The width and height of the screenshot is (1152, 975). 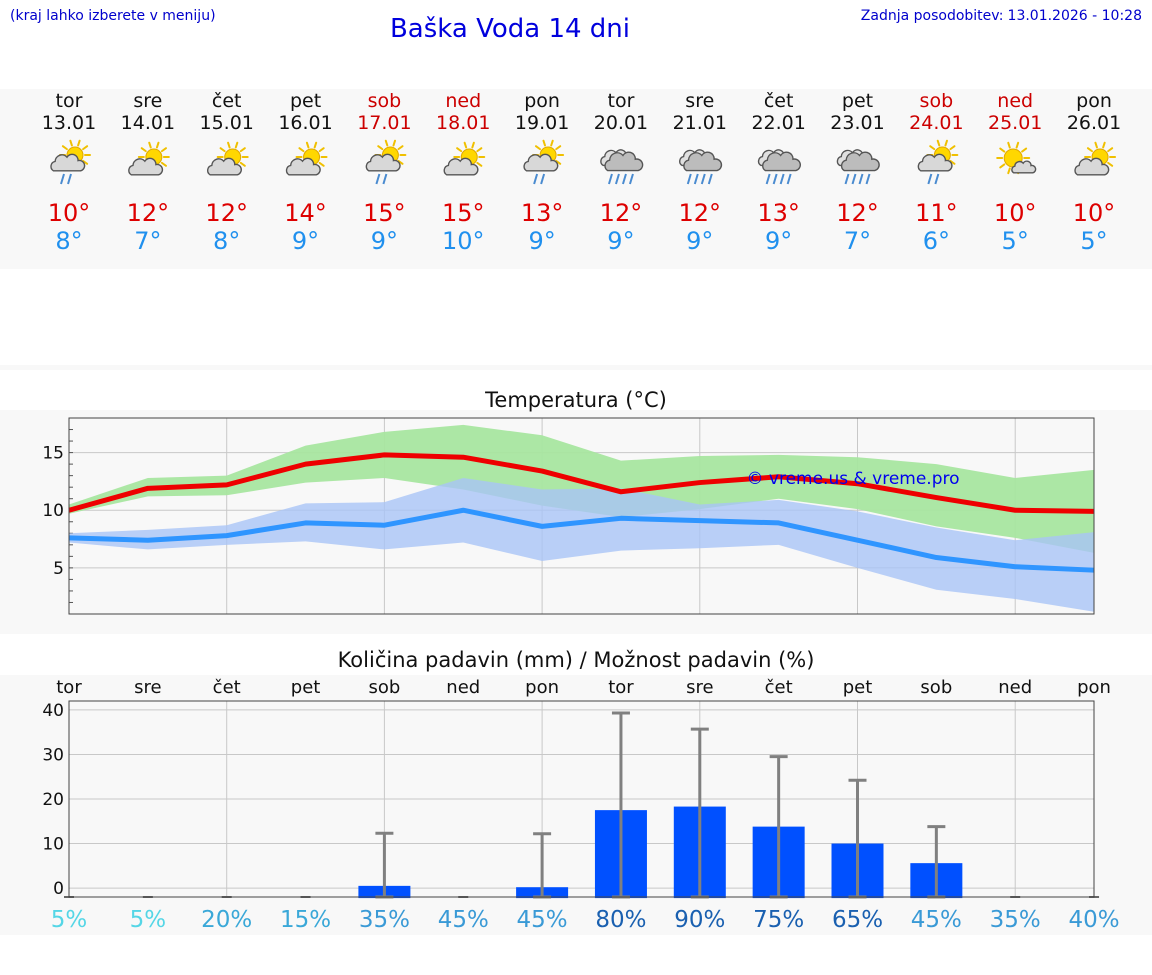 I want to click on x-category-label: pon, so click(x=542, y=687).